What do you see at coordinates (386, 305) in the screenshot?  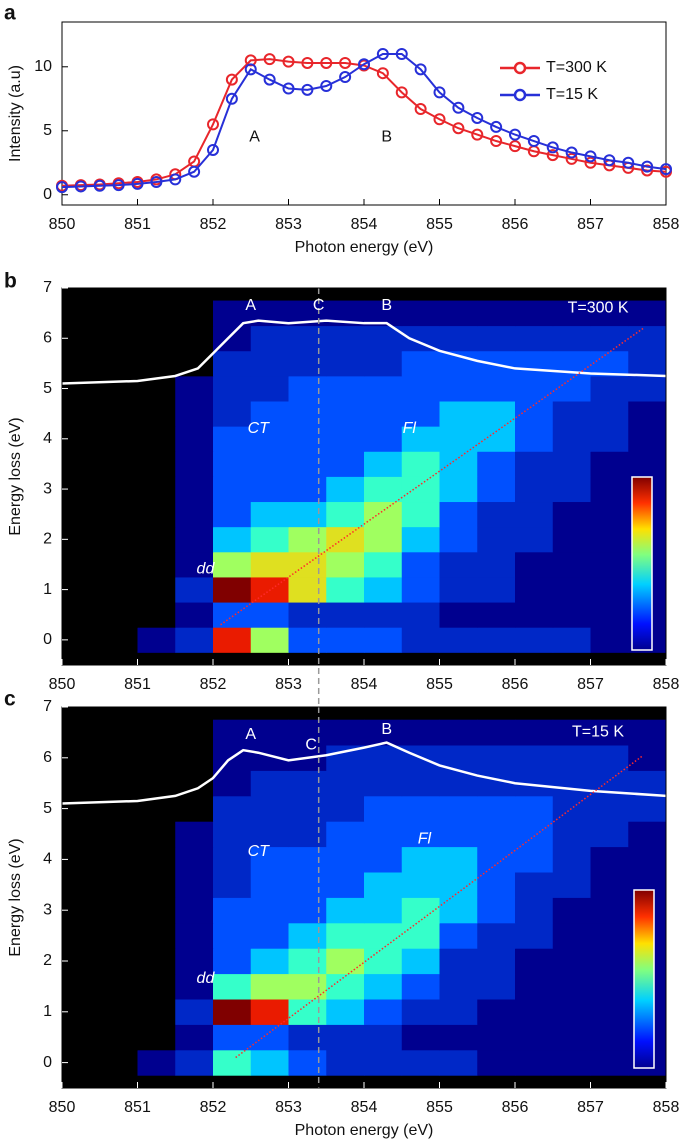 I see `annotation: B` at bounding box center [386, 305].